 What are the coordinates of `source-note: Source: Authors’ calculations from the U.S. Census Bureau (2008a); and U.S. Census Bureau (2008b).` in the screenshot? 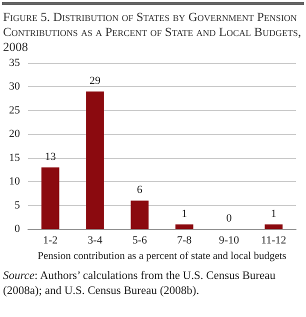 It's located at (139, 283).